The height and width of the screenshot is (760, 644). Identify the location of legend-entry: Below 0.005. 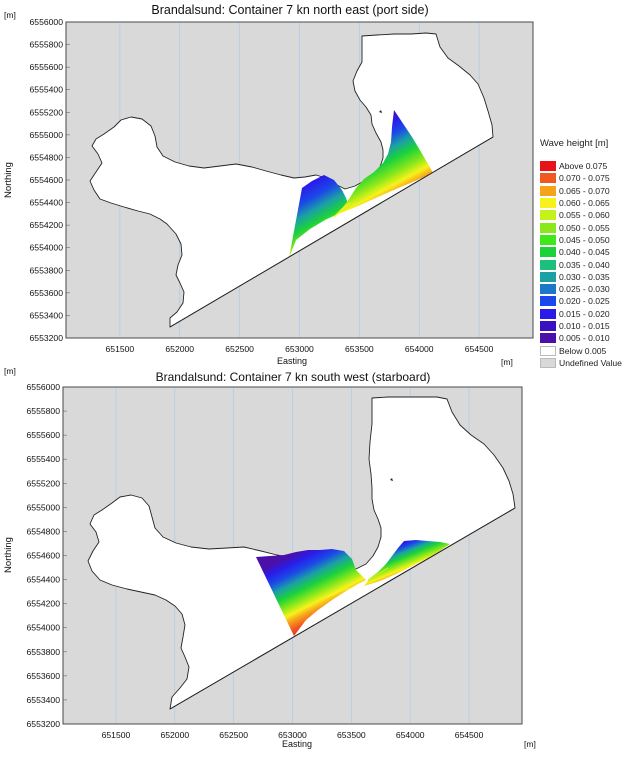
(592, 350).